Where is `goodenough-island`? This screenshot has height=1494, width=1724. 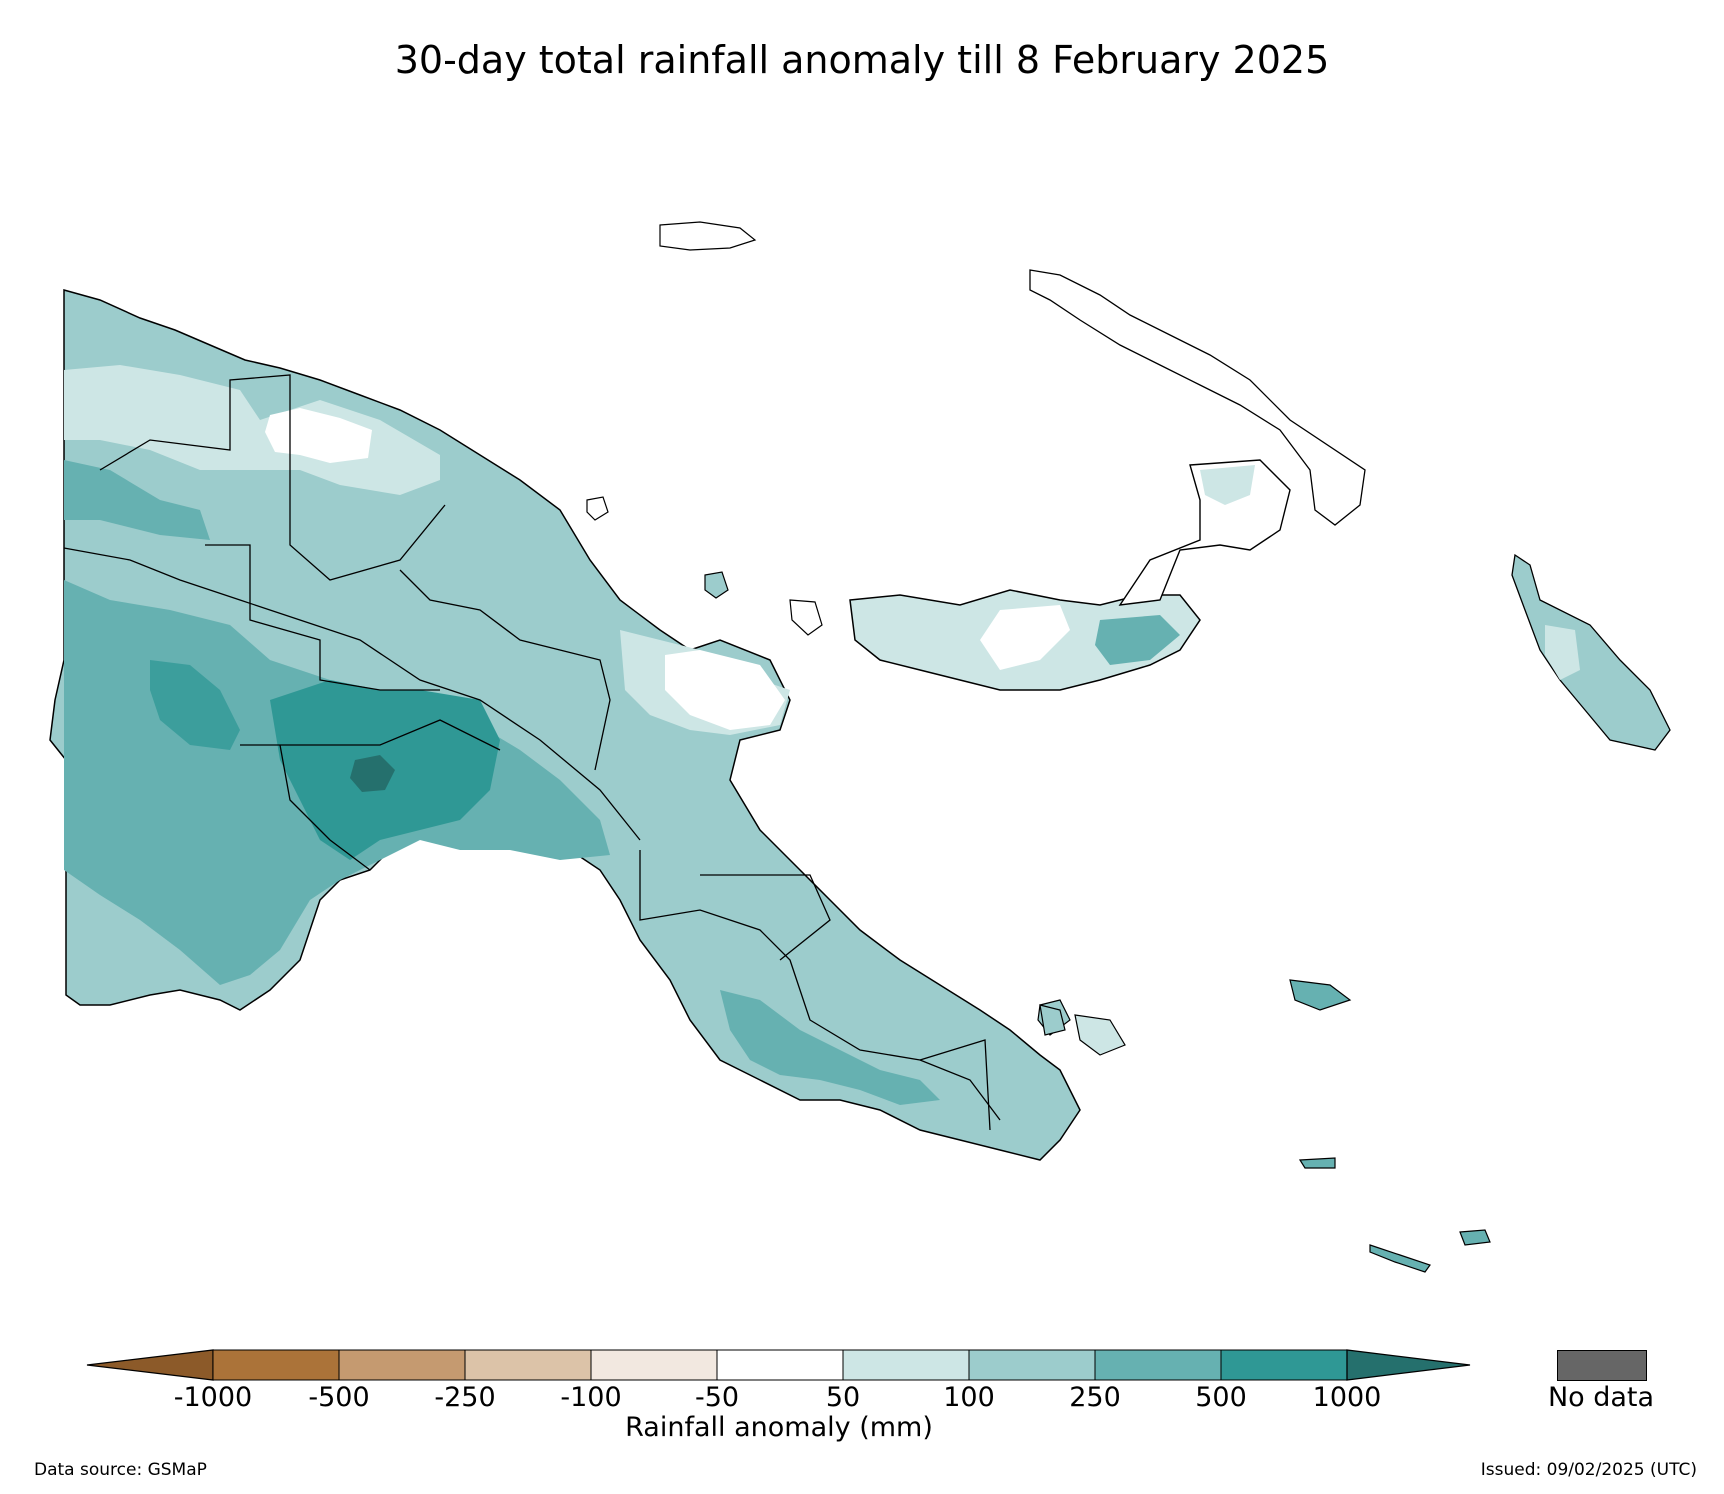
goodenough-island is located at coordinates (1052, 1020).